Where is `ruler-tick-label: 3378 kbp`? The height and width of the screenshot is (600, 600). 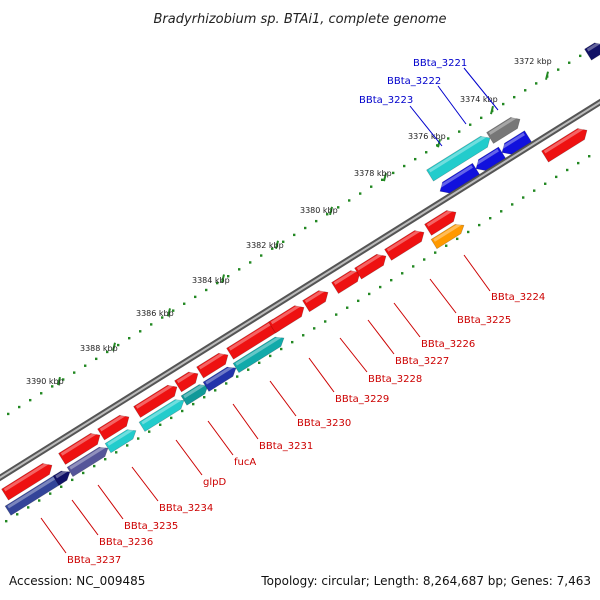 ruler-tick-label: 3378 kbp is located at coordinates (373, 173).